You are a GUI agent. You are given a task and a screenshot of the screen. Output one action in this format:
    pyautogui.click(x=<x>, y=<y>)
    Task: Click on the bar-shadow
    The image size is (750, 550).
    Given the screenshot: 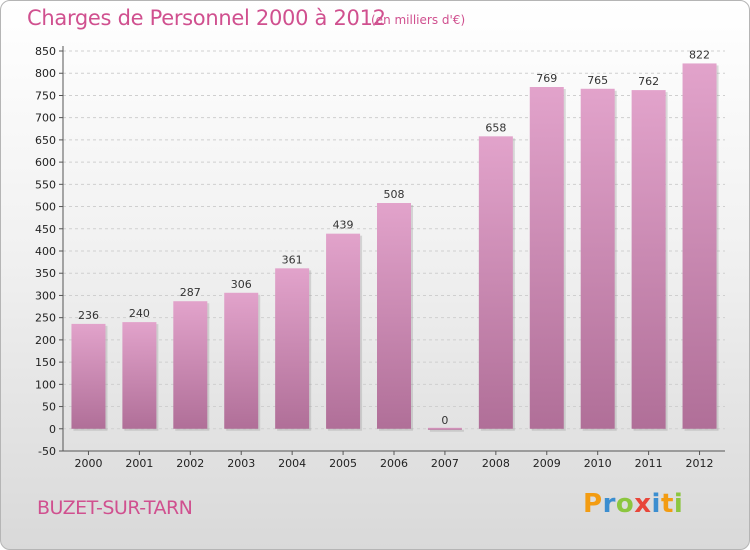 What is the action you would take?
    pyautogui.click(x=446, y=430)
    